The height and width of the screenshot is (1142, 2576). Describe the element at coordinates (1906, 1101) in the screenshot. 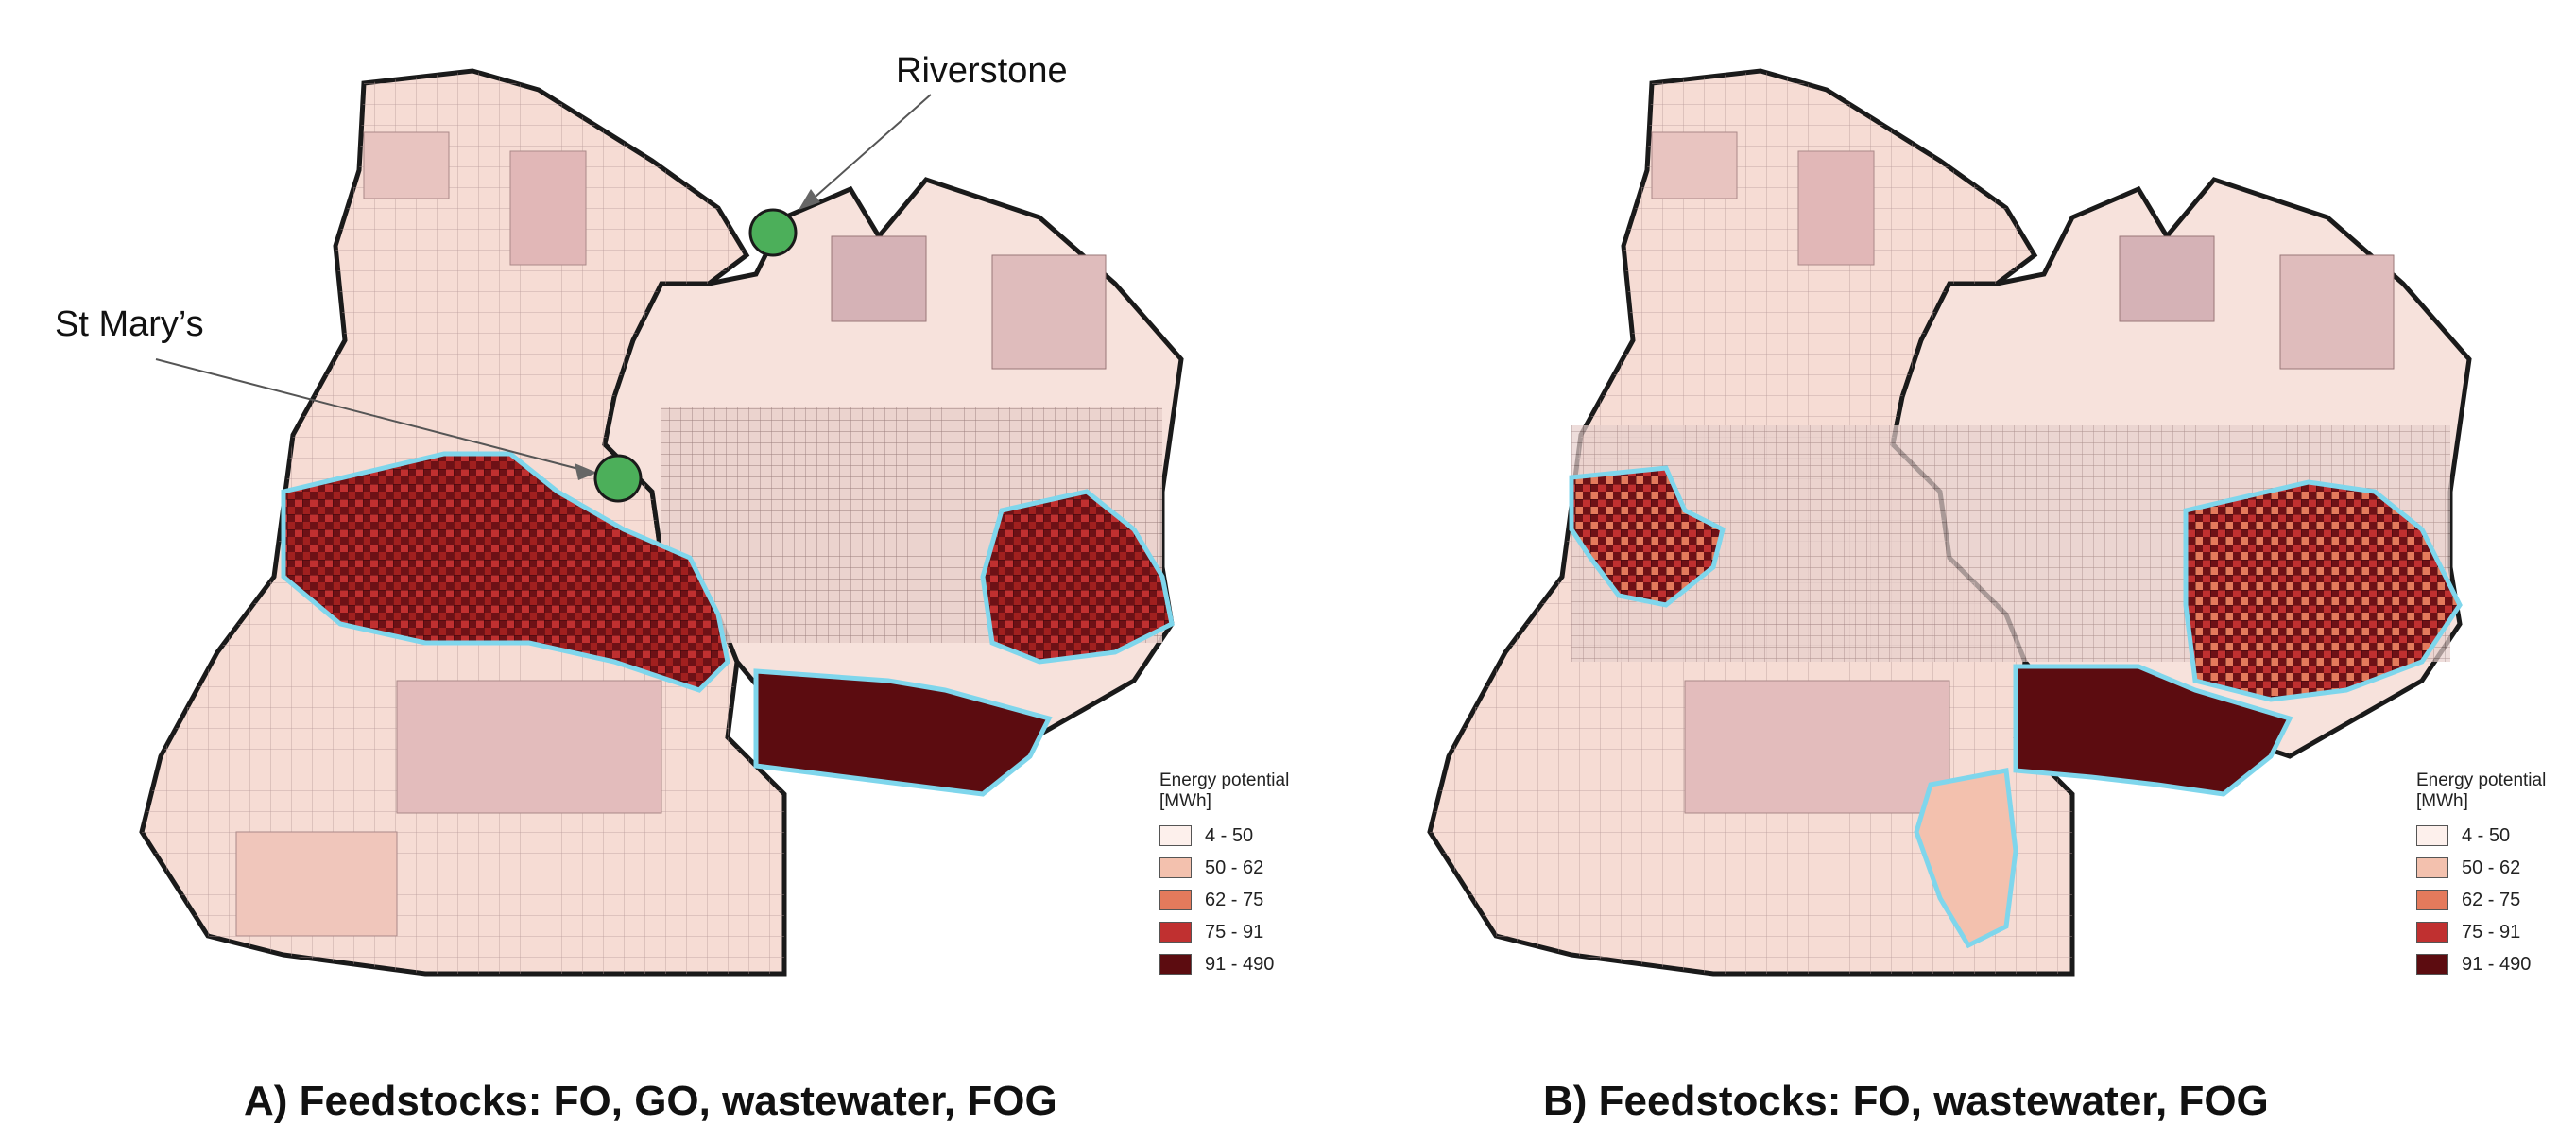

I see `panel-caption-b: B) Feedstocks: FO, wastewater, FOG` at that location.